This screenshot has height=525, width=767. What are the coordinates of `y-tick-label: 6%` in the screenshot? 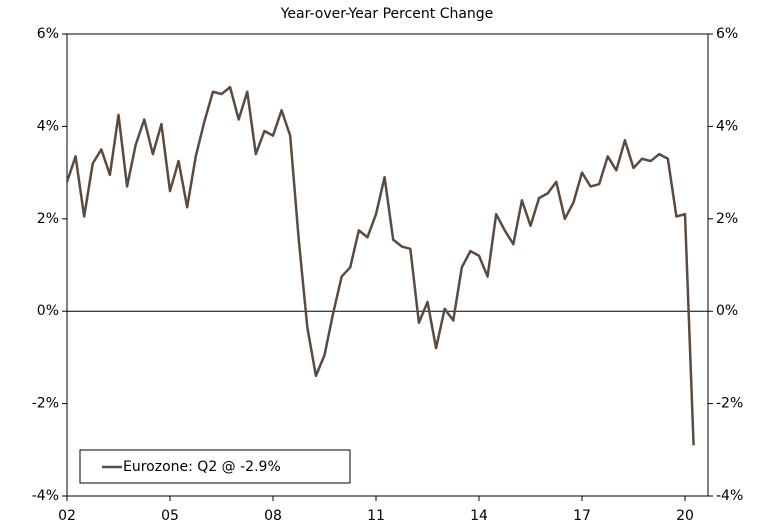 It's located at (48, 34).